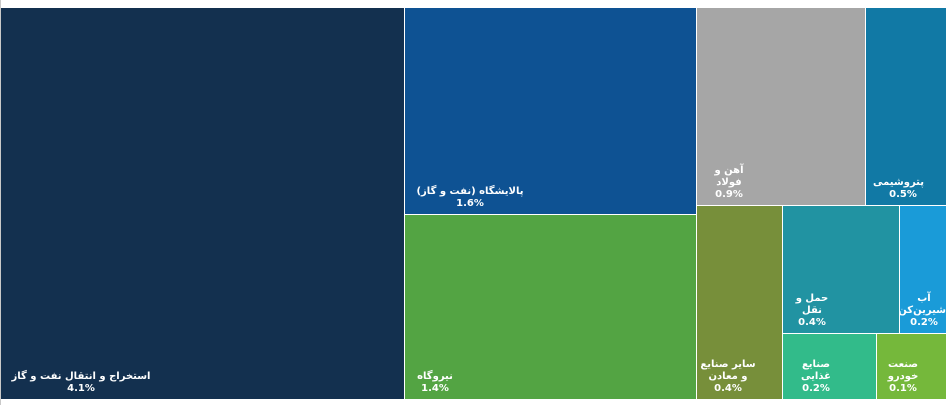  I want to click on value-label: 0.1%, so click(903, 388).